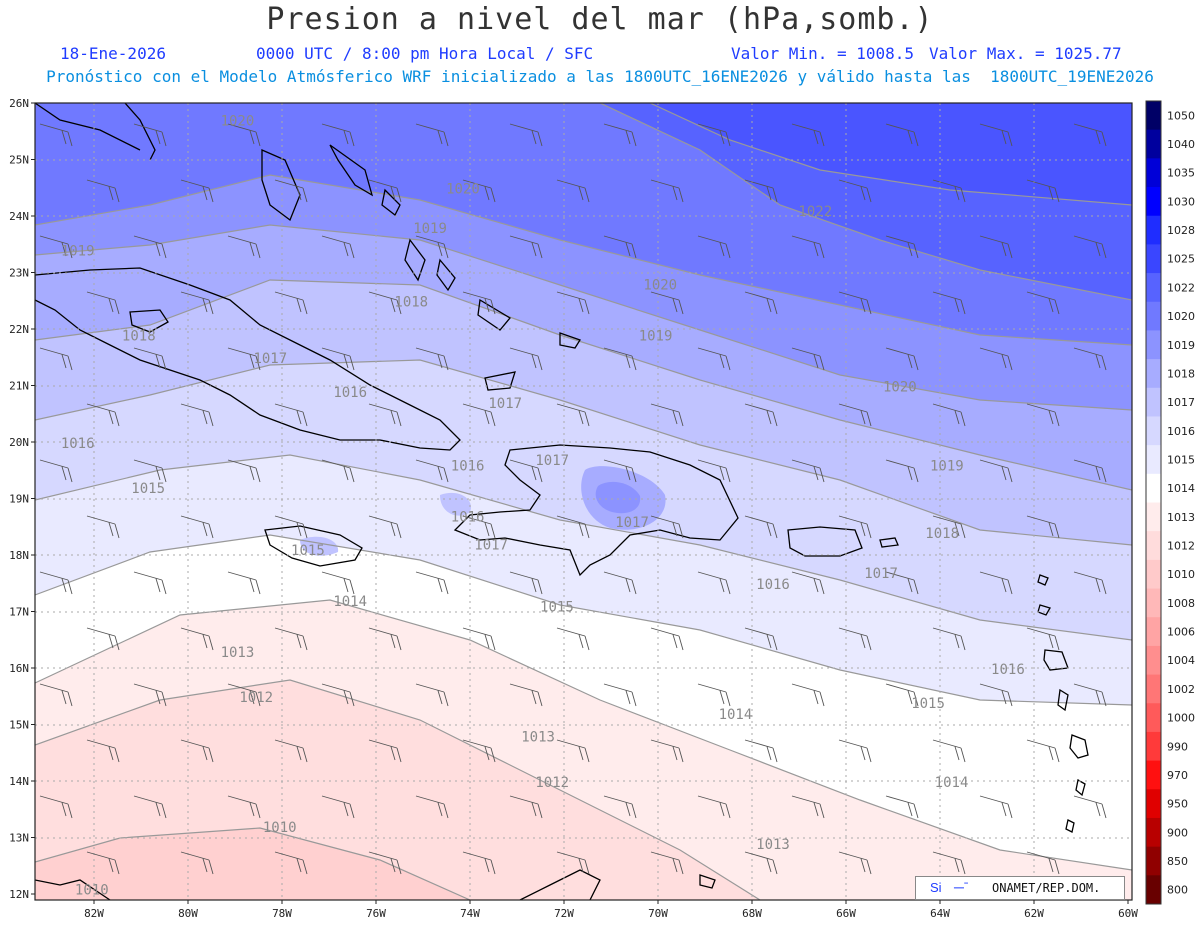 This screenshot has width=1200, height=927. What do you see at coordinates (19, 725) in the screenshot?
I see `lat-label: 15N` at bounding box center [19, 725].